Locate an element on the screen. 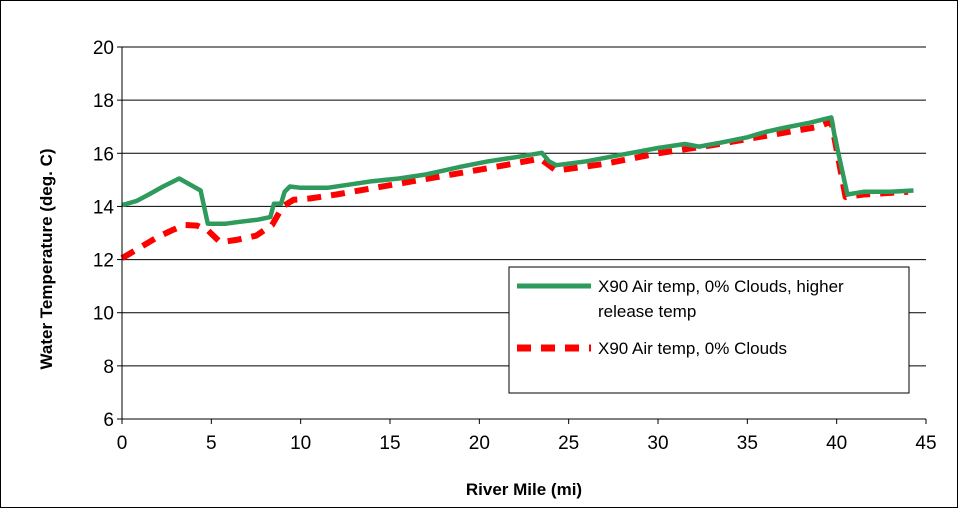 The image size is (958, 509). y-tick-label: 8 is located at coordinates (108, 367).